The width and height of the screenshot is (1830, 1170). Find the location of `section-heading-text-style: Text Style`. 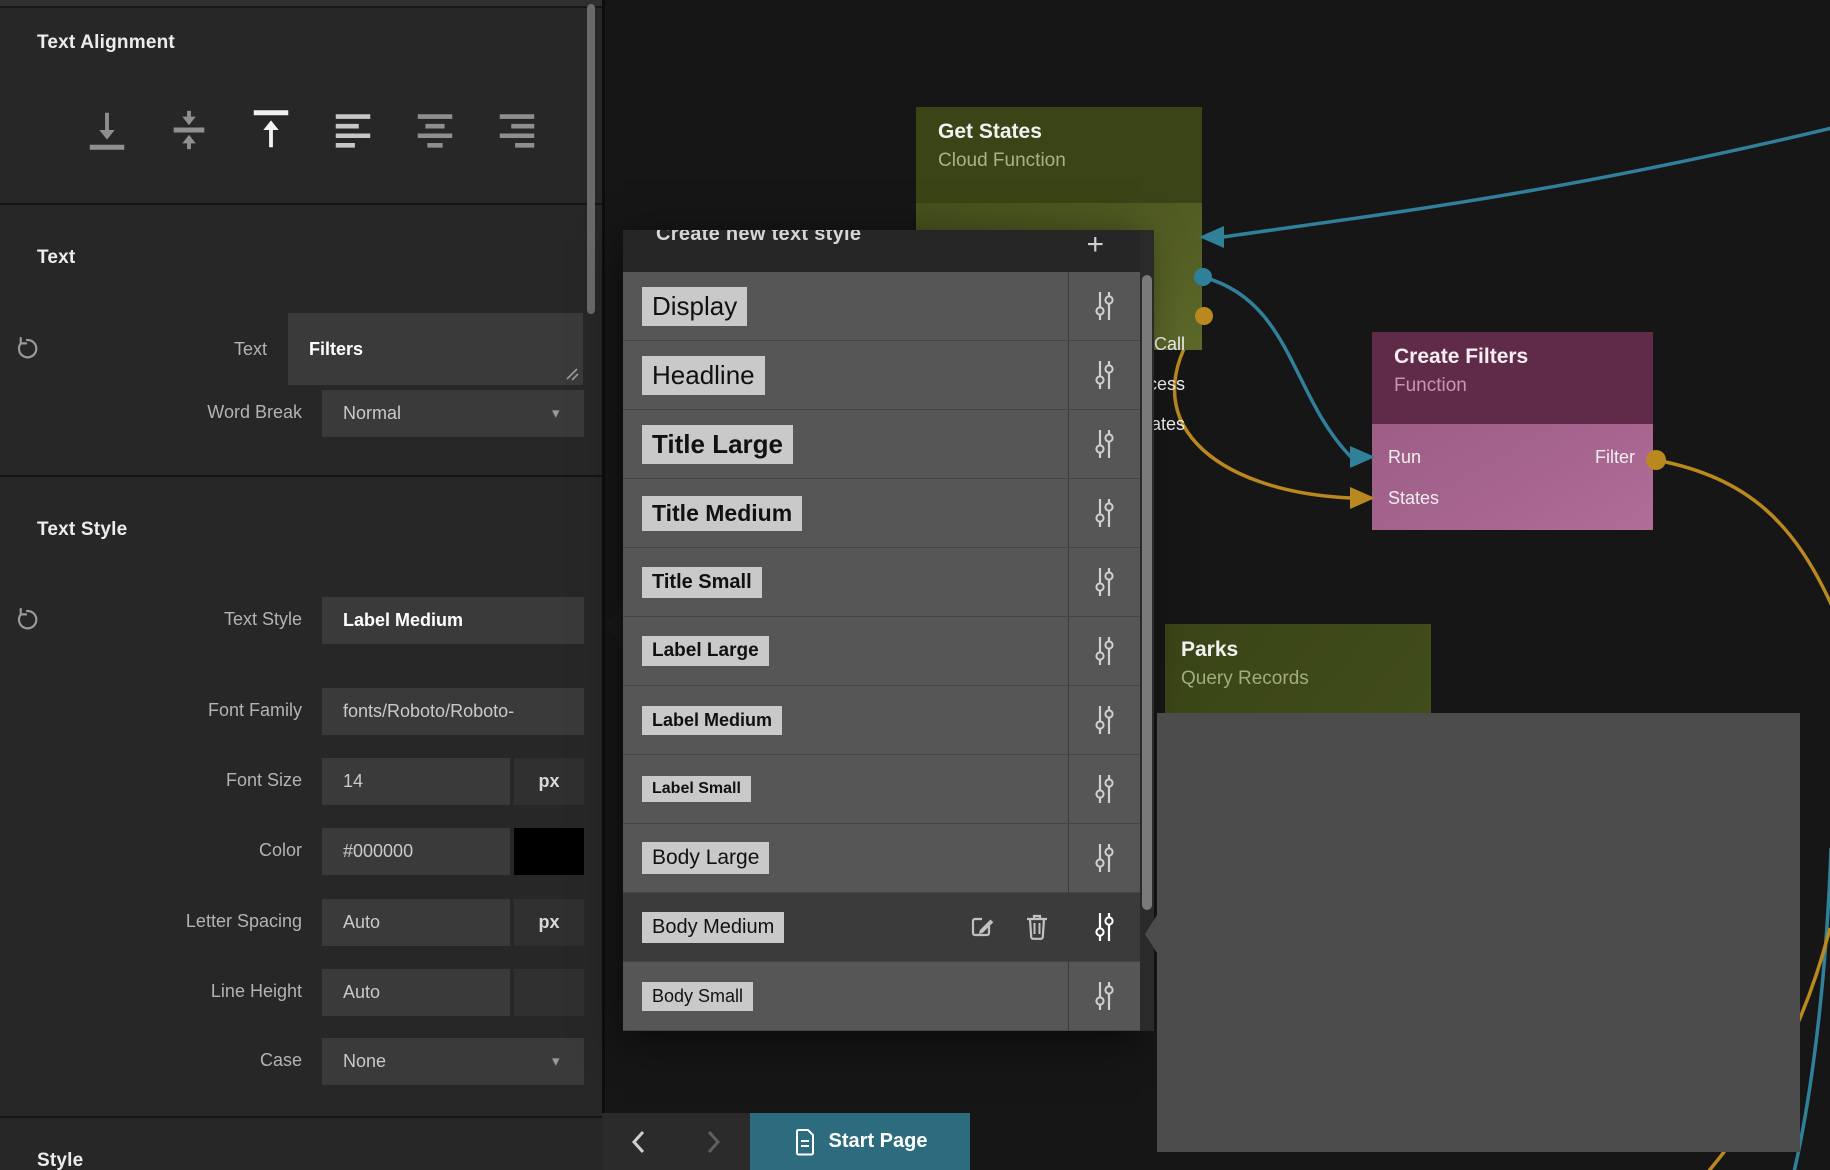

section-heading-text-style: Text Style is located at coordinates (82, 529).